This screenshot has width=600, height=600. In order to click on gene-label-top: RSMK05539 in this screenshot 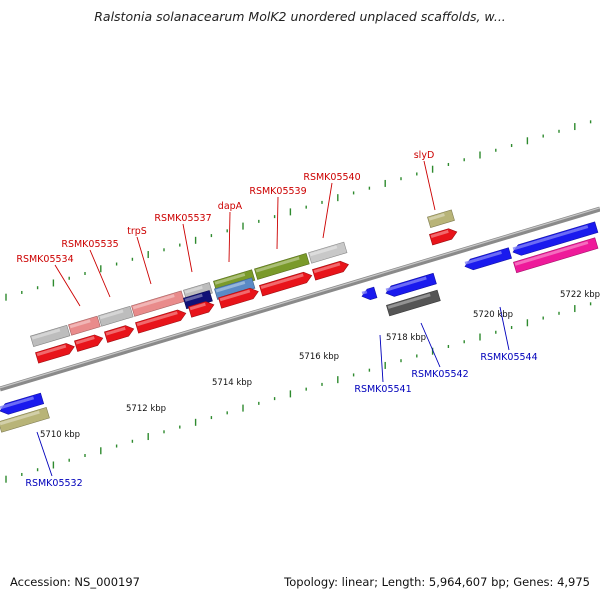, I will do `click(277, 191)`.